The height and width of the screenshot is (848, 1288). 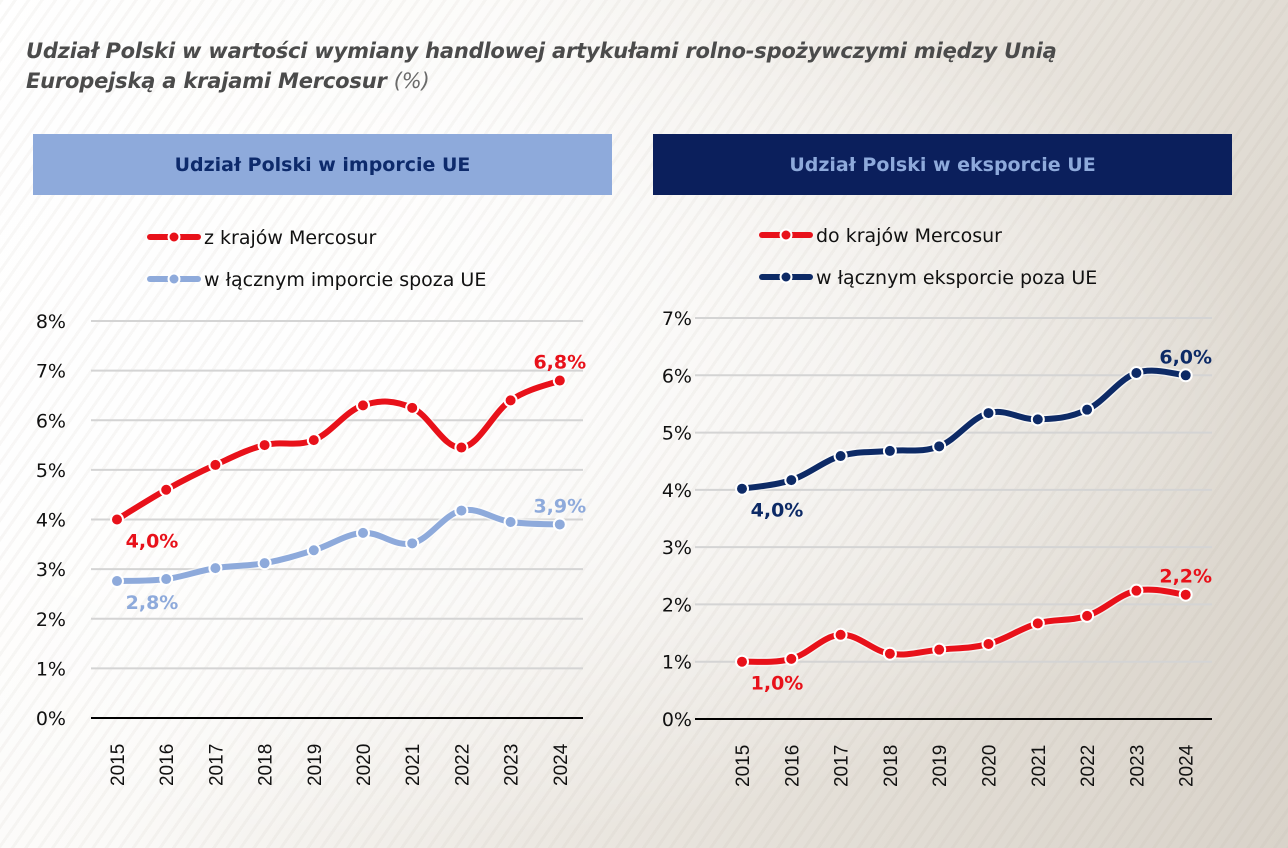 What do you see at coordinates (891, 766) in the screenshot?
I see `x-tick-label: 2018` at bounding box center [891, 766].